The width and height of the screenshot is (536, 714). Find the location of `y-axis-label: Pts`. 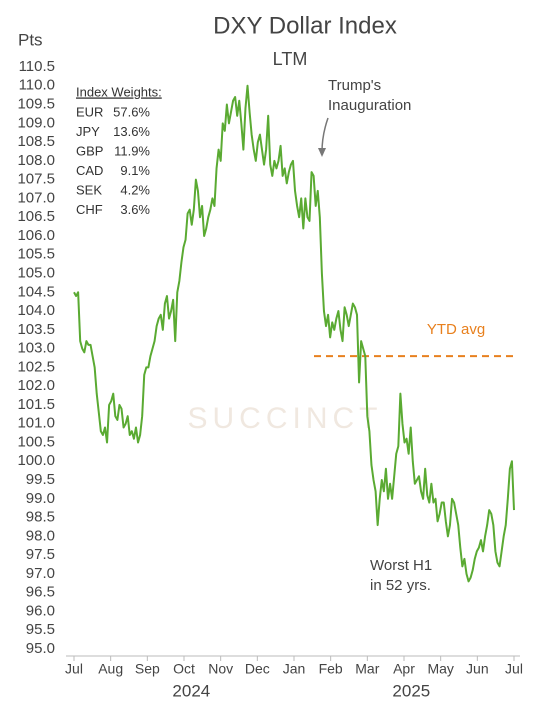

y-axis-label: Pts is located at coordinates (30, 39).